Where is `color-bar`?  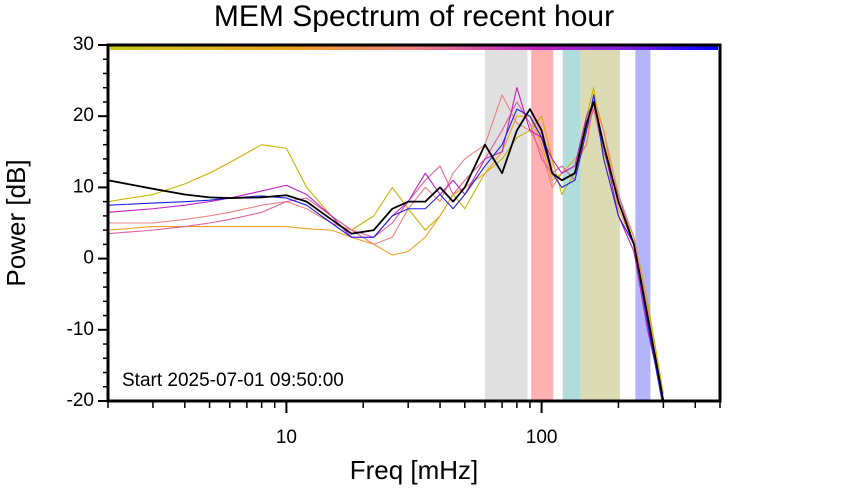 color-bar is located at coordinates (414, 47).